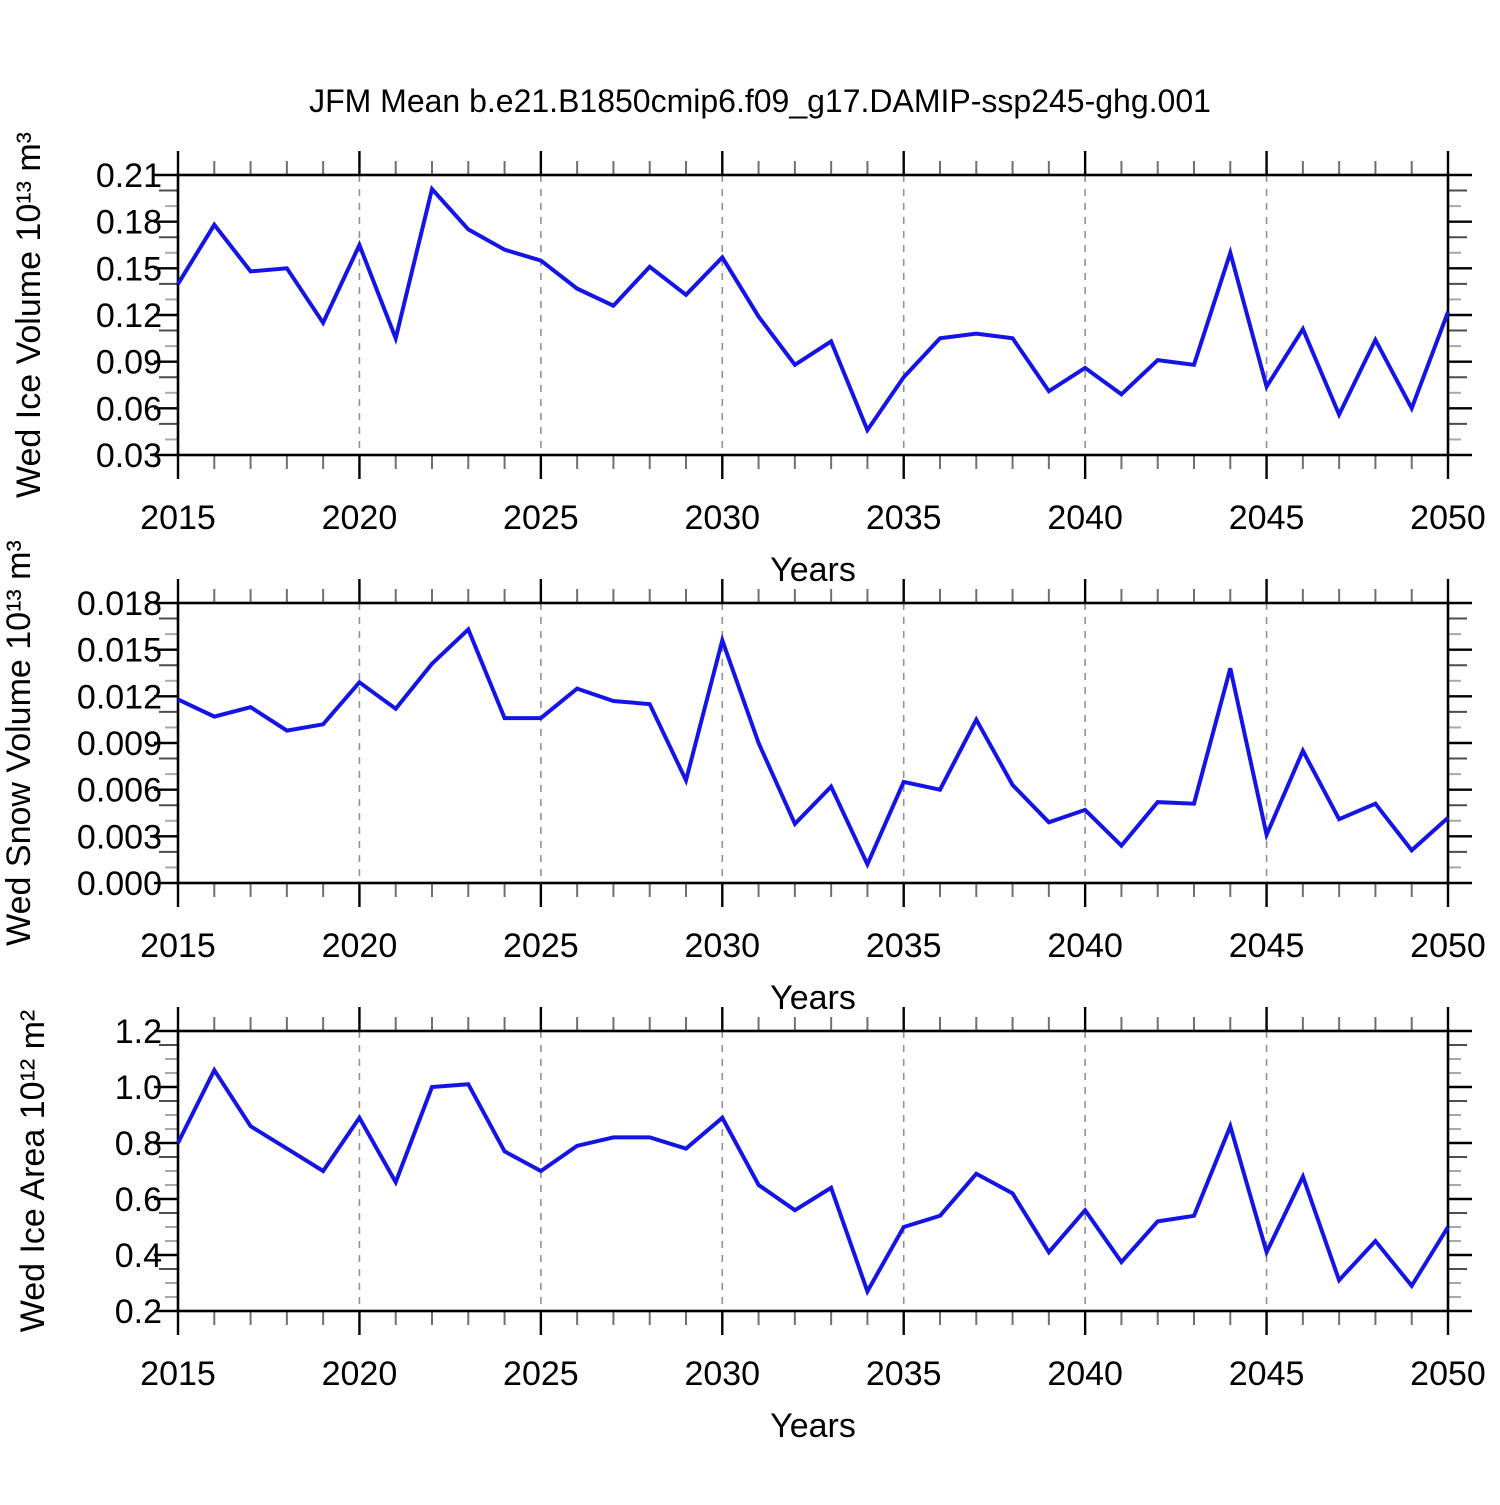  I want to click on y-tick-label: 0.003, so click(119, 837).